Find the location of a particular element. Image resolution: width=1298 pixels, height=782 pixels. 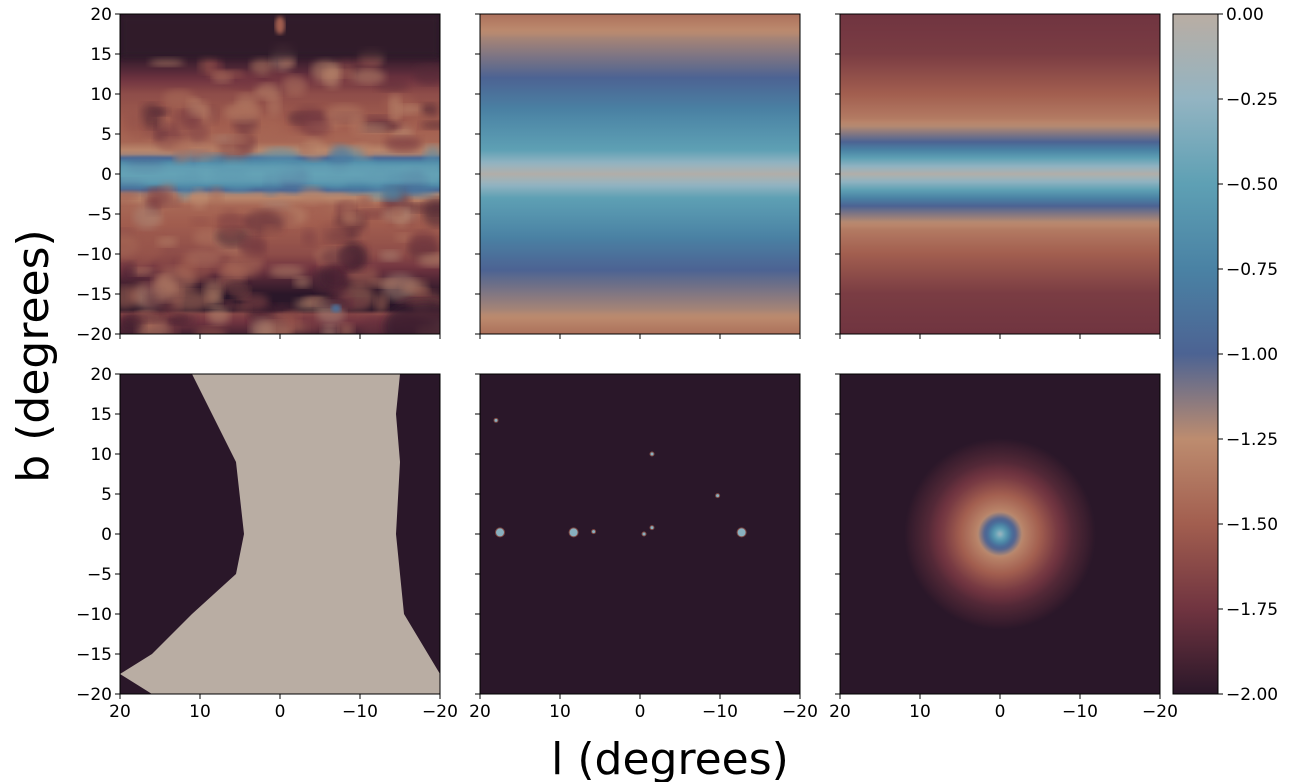

radial-source is located at coordinates (1000, 534).